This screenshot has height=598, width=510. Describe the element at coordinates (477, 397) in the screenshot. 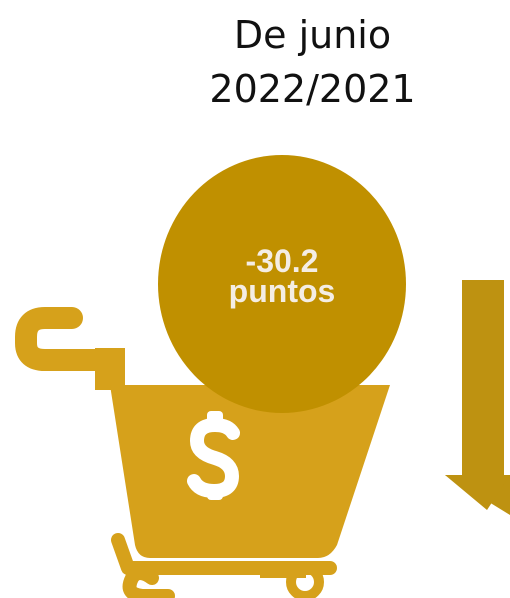

I see `arrow-down-icon` at that location.